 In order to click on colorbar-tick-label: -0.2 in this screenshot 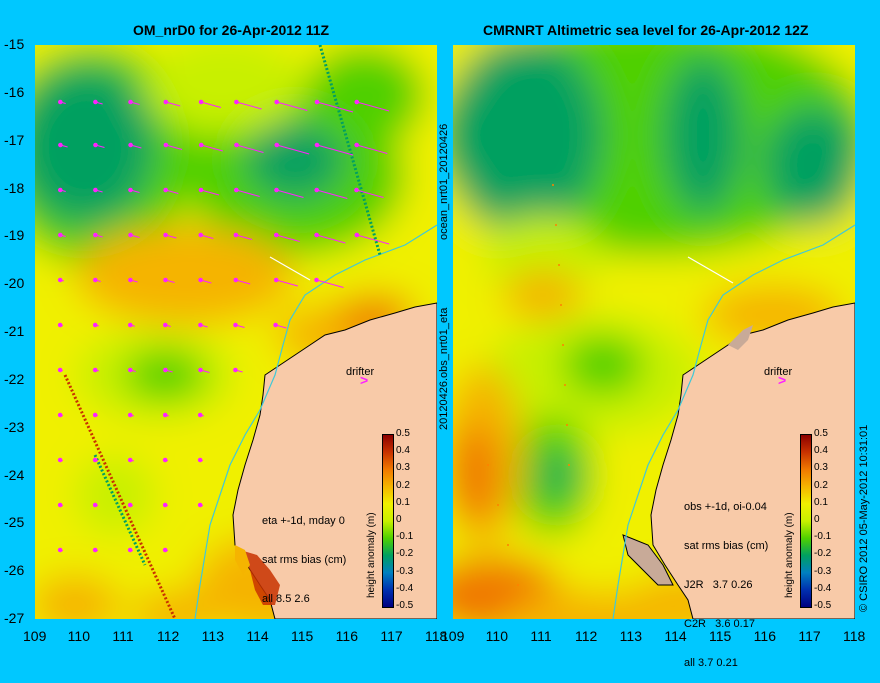, I will do `click(405, 554)`.